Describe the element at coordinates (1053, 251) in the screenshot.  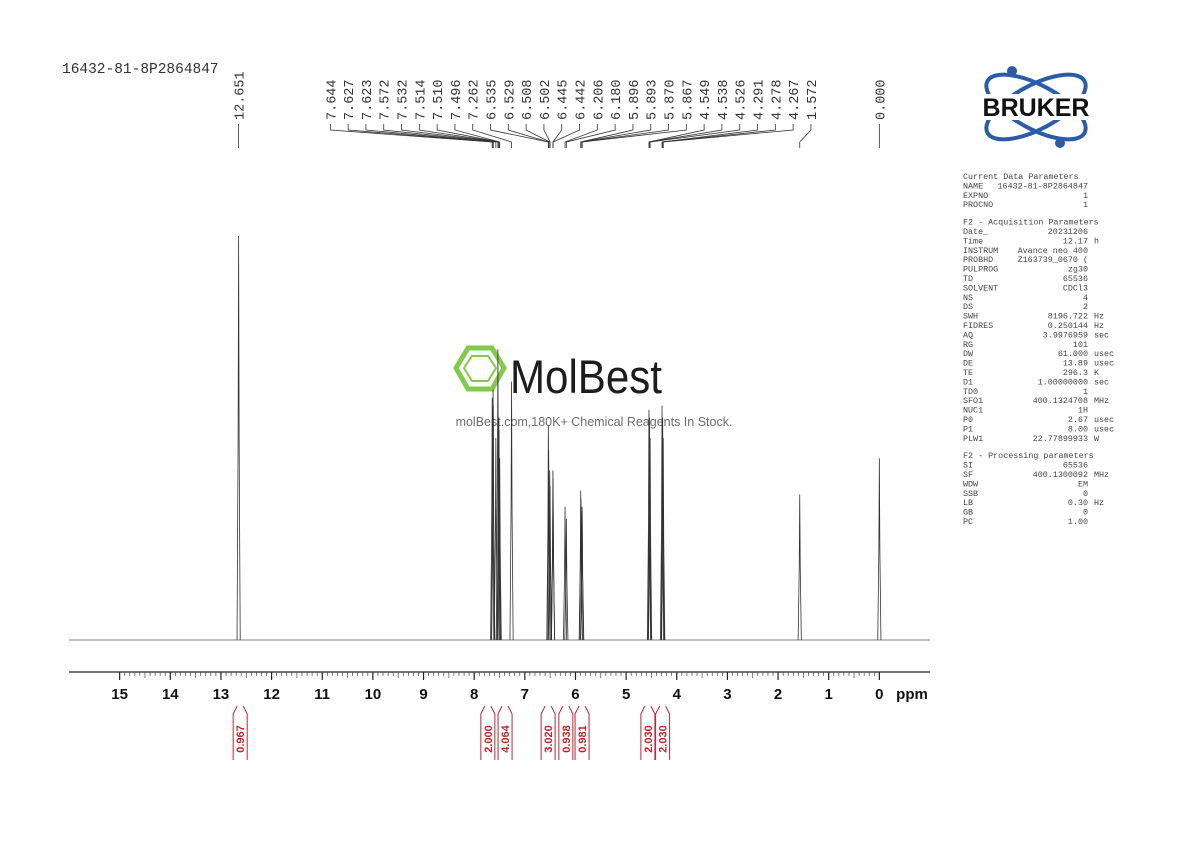
I see `parameter-value: Avance neo 400` at that location.